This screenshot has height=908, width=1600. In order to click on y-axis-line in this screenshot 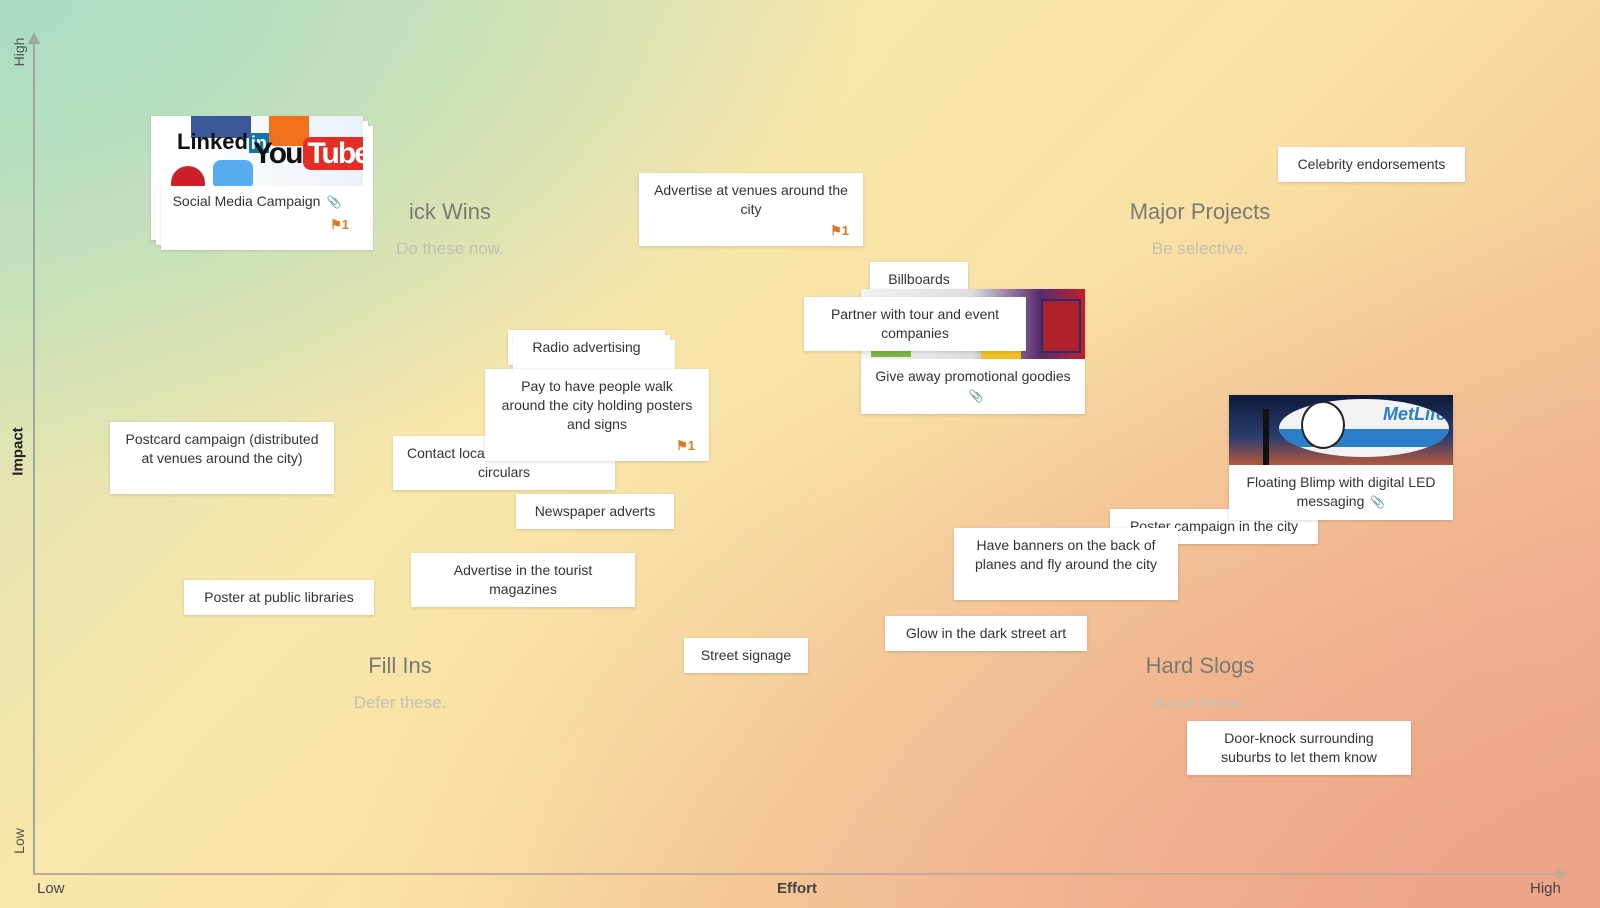, I will do `click(34, 459)`.